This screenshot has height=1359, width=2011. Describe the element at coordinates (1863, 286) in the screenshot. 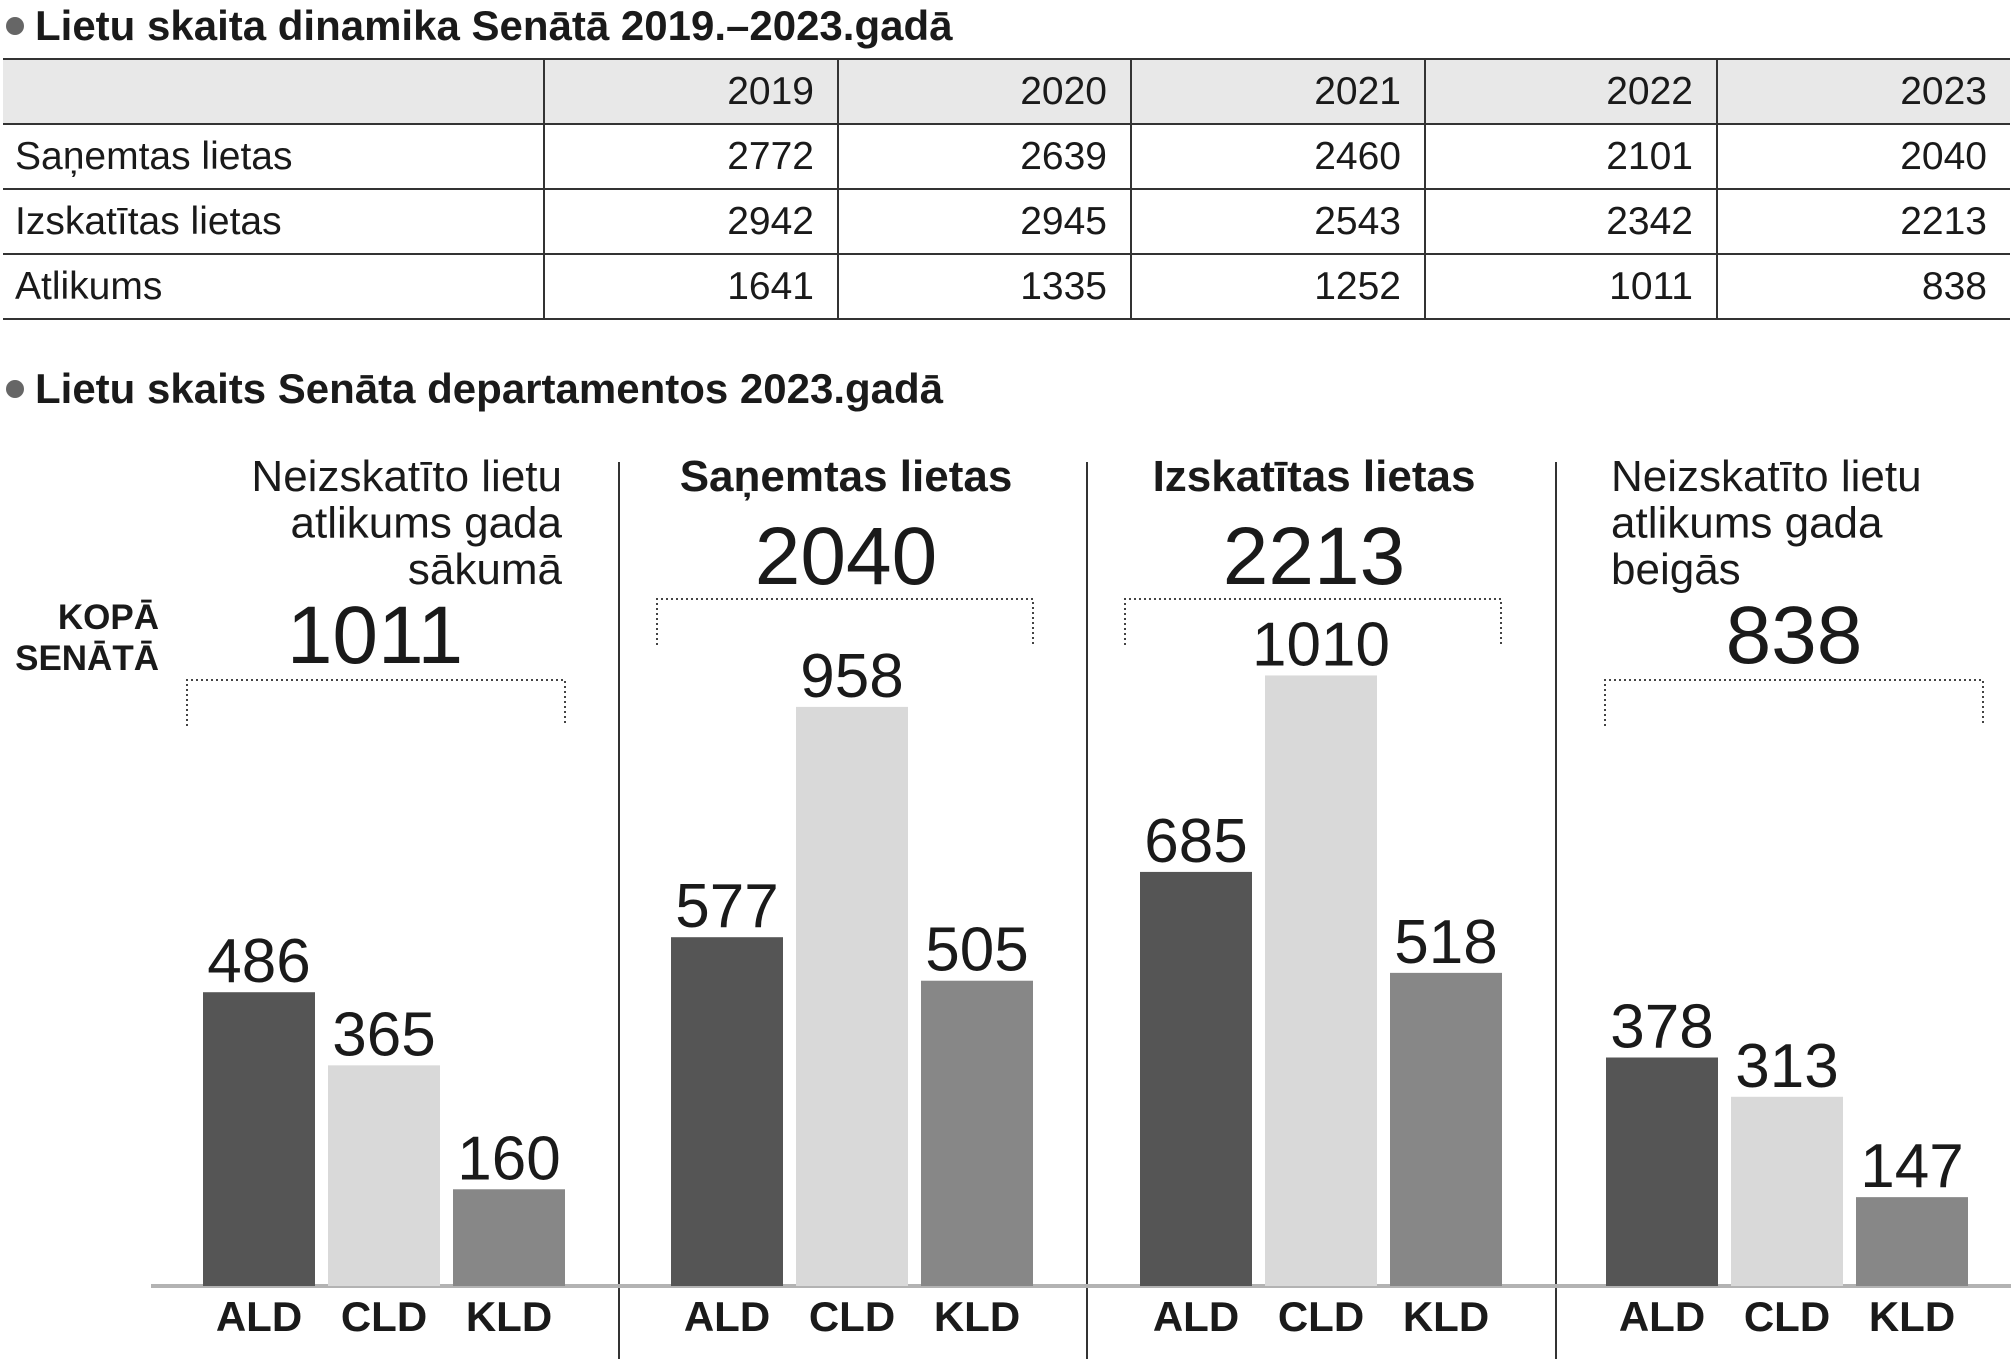

I see `table-cell-value: 838` at that location.